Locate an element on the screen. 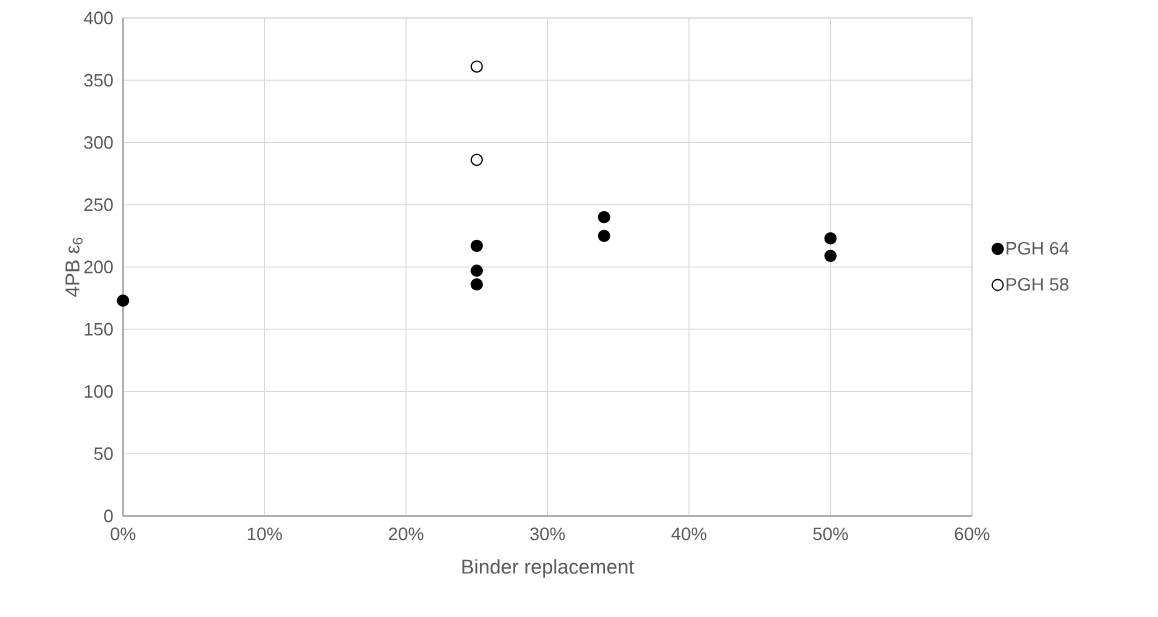 Image resolution: width=1158 pixels, height=617 pixels. y-tick-label: 250 is located at coordinates (98, 205).